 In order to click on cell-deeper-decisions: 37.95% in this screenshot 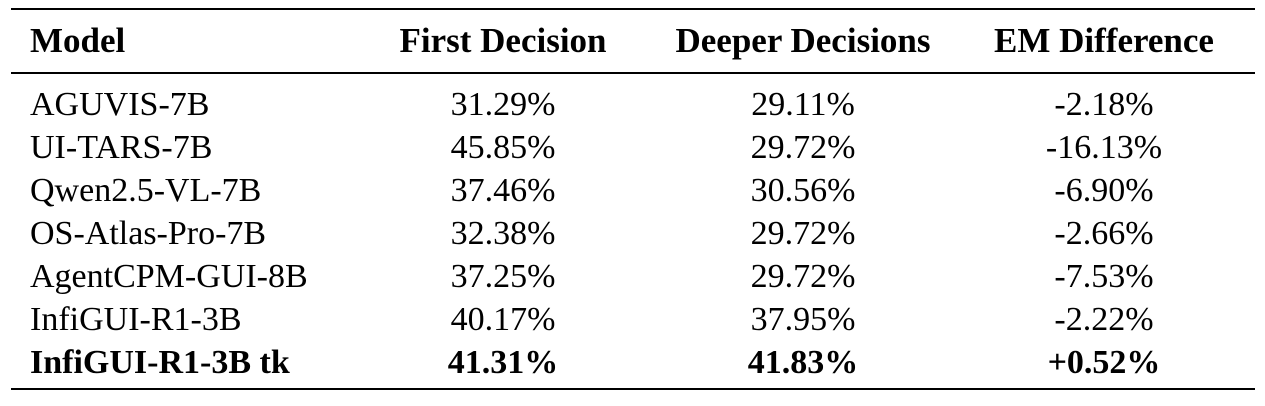, I will do `click(803, 319)`.